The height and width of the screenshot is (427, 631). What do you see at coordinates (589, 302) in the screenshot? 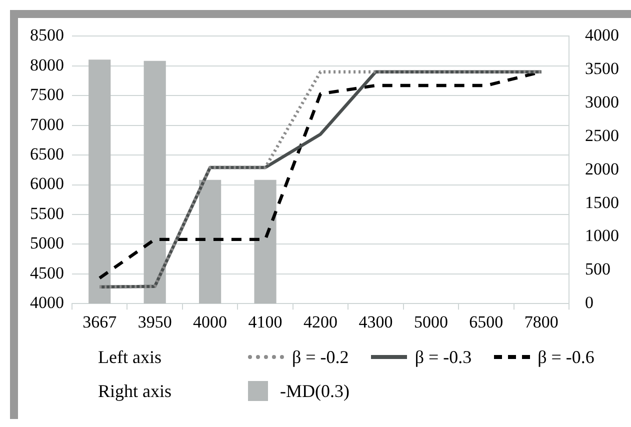
I see `y2-tick-label: 0` at bounding box center [589, 302].